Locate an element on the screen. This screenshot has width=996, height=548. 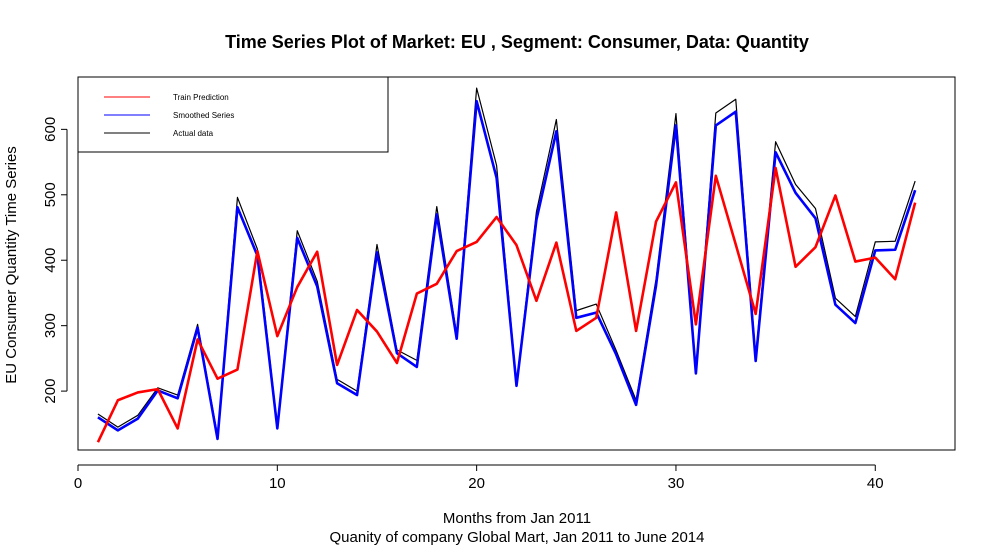
legend-label-smoothed: Smoothed Series is located at coordinates (203, 115).